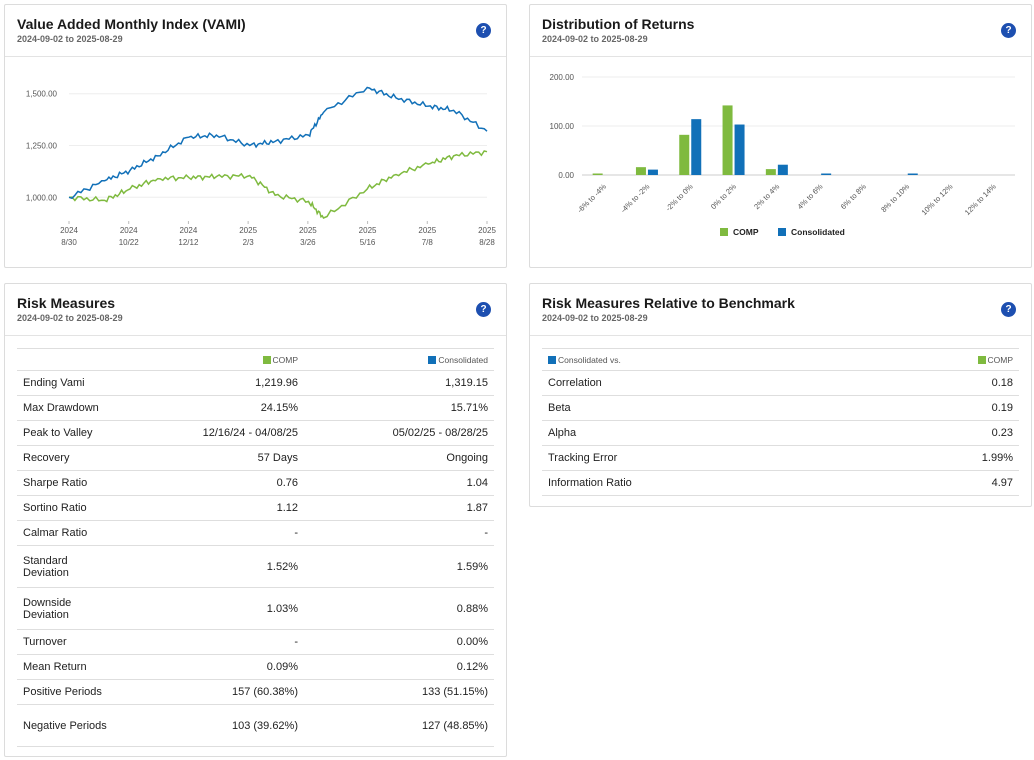 The width and height of the screenshot is (1034, 760). What do you see at coordinates (936, 199) in the screenshot?
I see `x-category-label: 10% to 12%` at bounding box center [936, 199].